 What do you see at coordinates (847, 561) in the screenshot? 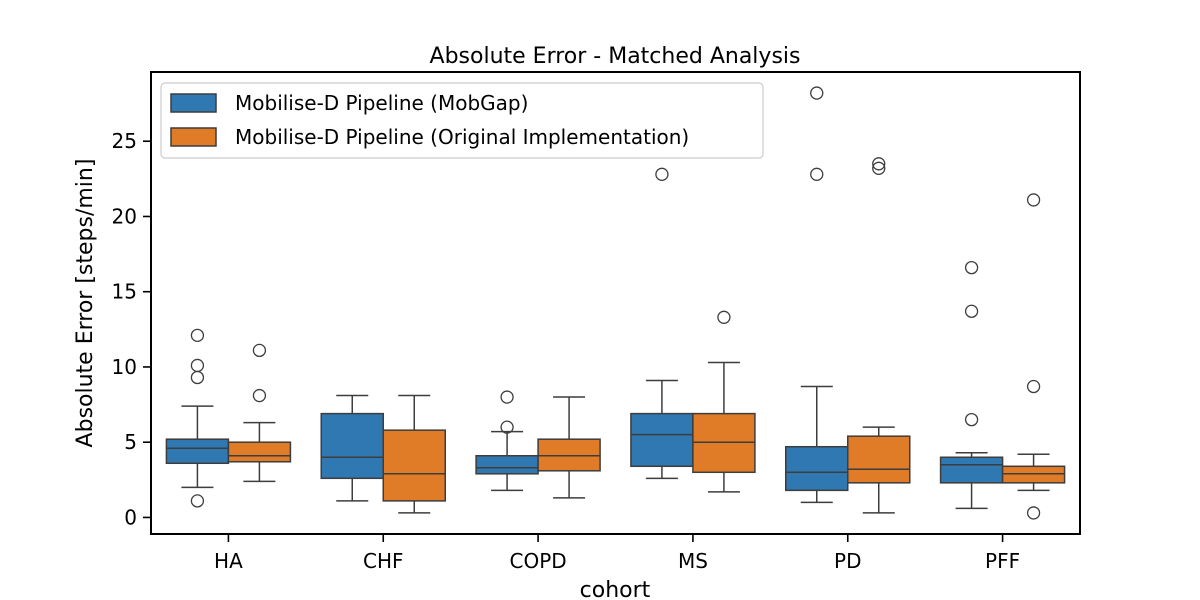
I see `x-tick-label-pd: PD` at bounding box center [847, 561].